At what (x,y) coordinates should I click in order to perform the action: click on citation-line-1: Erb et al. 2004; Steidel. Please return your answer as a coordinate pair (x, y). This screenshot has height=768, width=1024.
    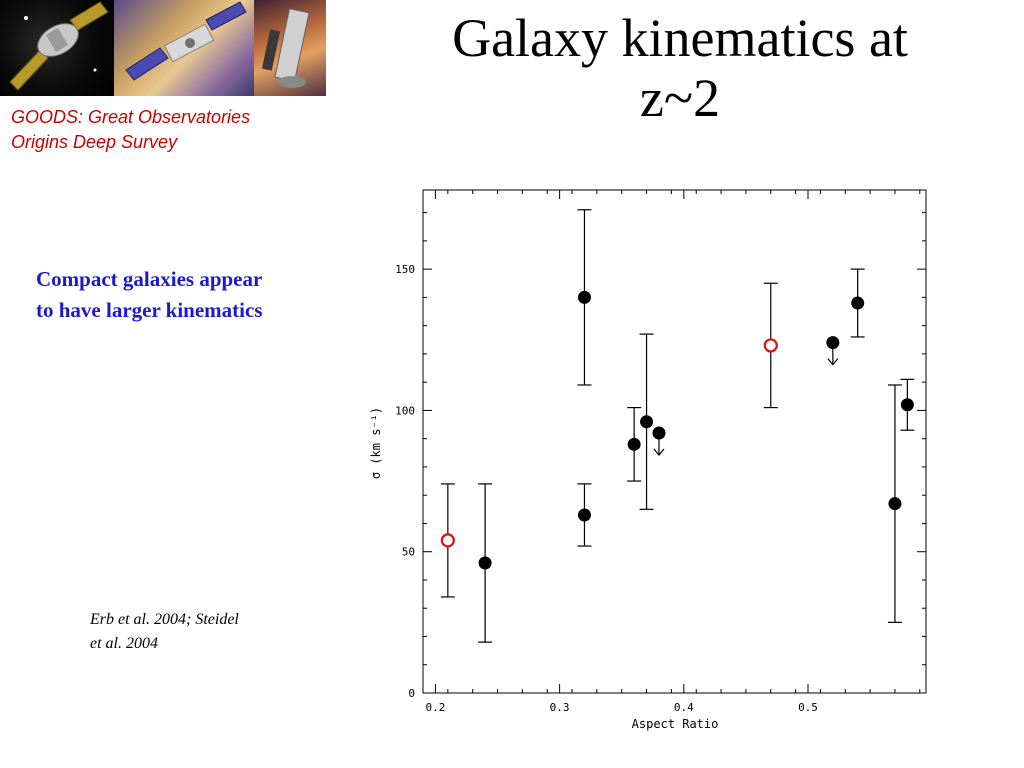
    Looking at the image, I should click on (164, 619).